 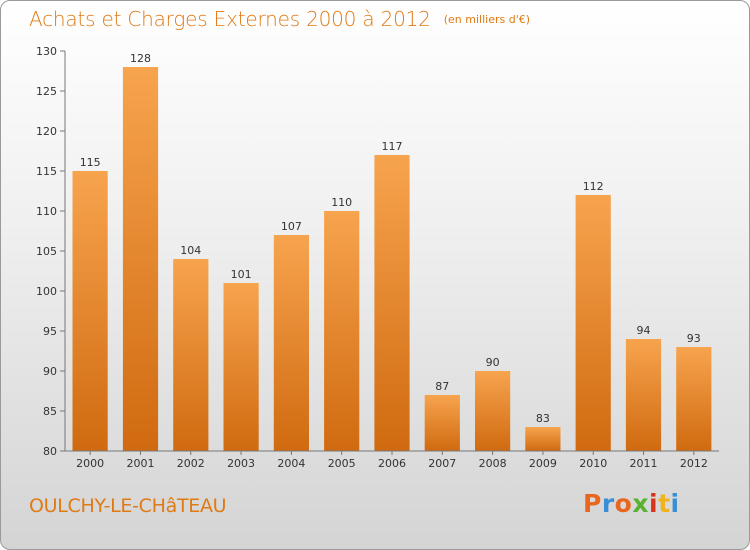 What do you see at coordinates (342, 331) in the screenshot?
I see `bar-2005` at bounding box center [342, 331].